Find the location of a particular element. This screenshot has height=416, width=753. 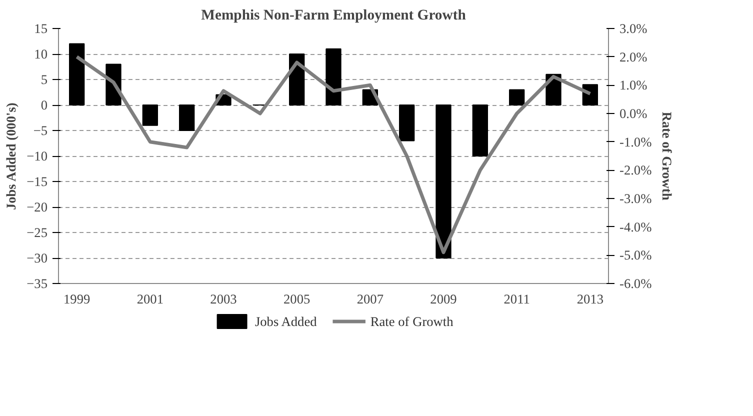

y2-tick-label: -3.0% is located at coordinates (636, 198).